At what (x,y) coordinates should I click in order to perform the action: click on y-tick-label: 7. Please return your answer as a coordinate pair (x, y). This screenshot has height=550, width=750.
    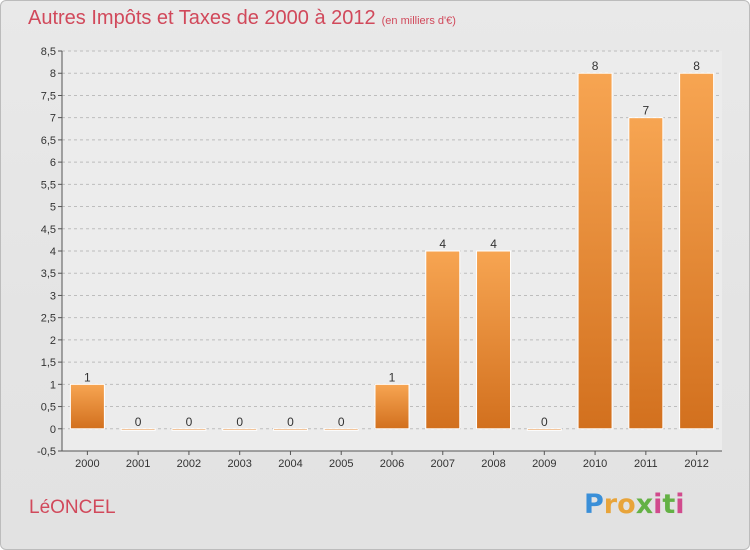
    Looking at the image, I should click on (53, 119).